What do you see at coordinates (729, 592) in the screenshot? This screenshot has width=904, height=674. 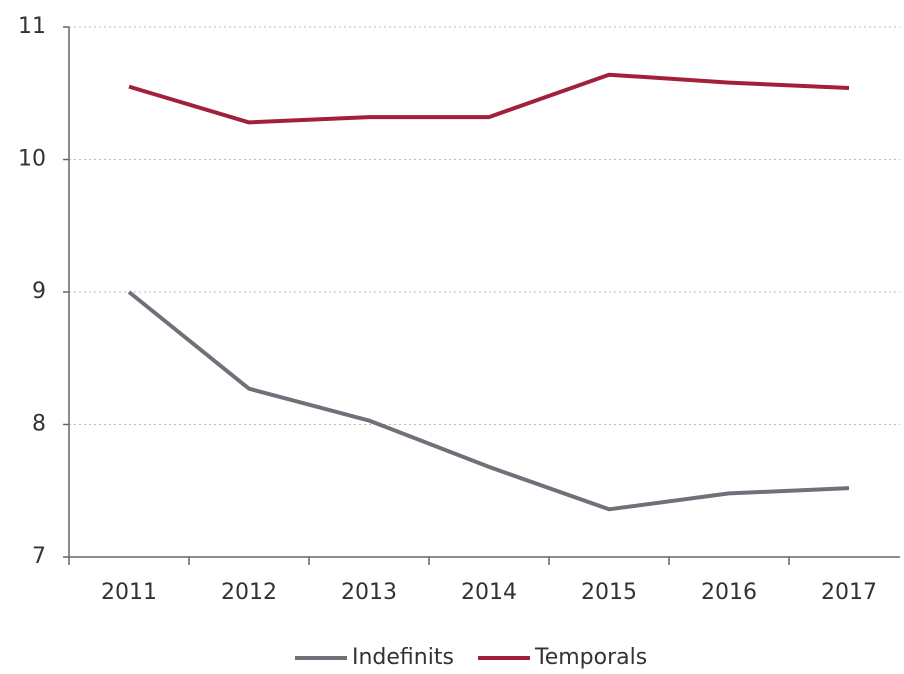 I see `x-tick-label: 2016` at bounding box center [729, 592].